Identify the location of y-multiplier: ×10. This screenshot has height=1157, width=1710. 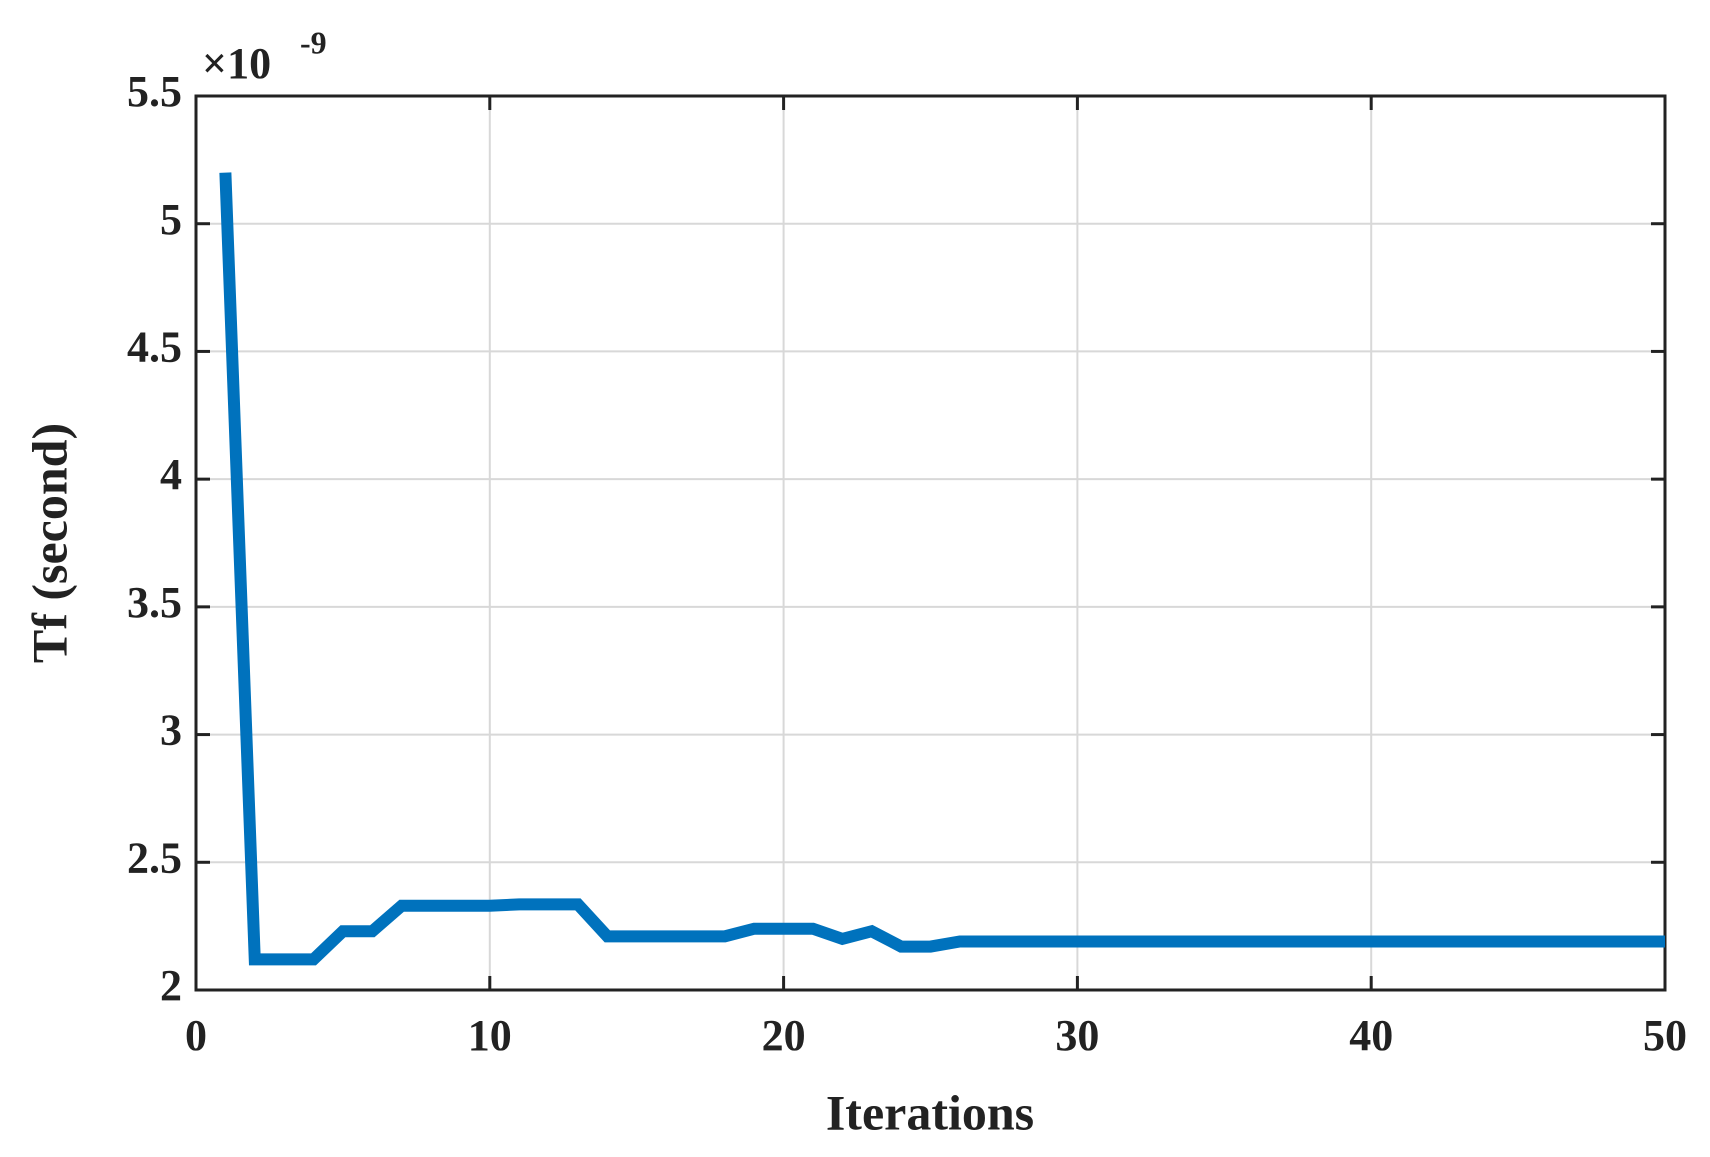
(236, 63).